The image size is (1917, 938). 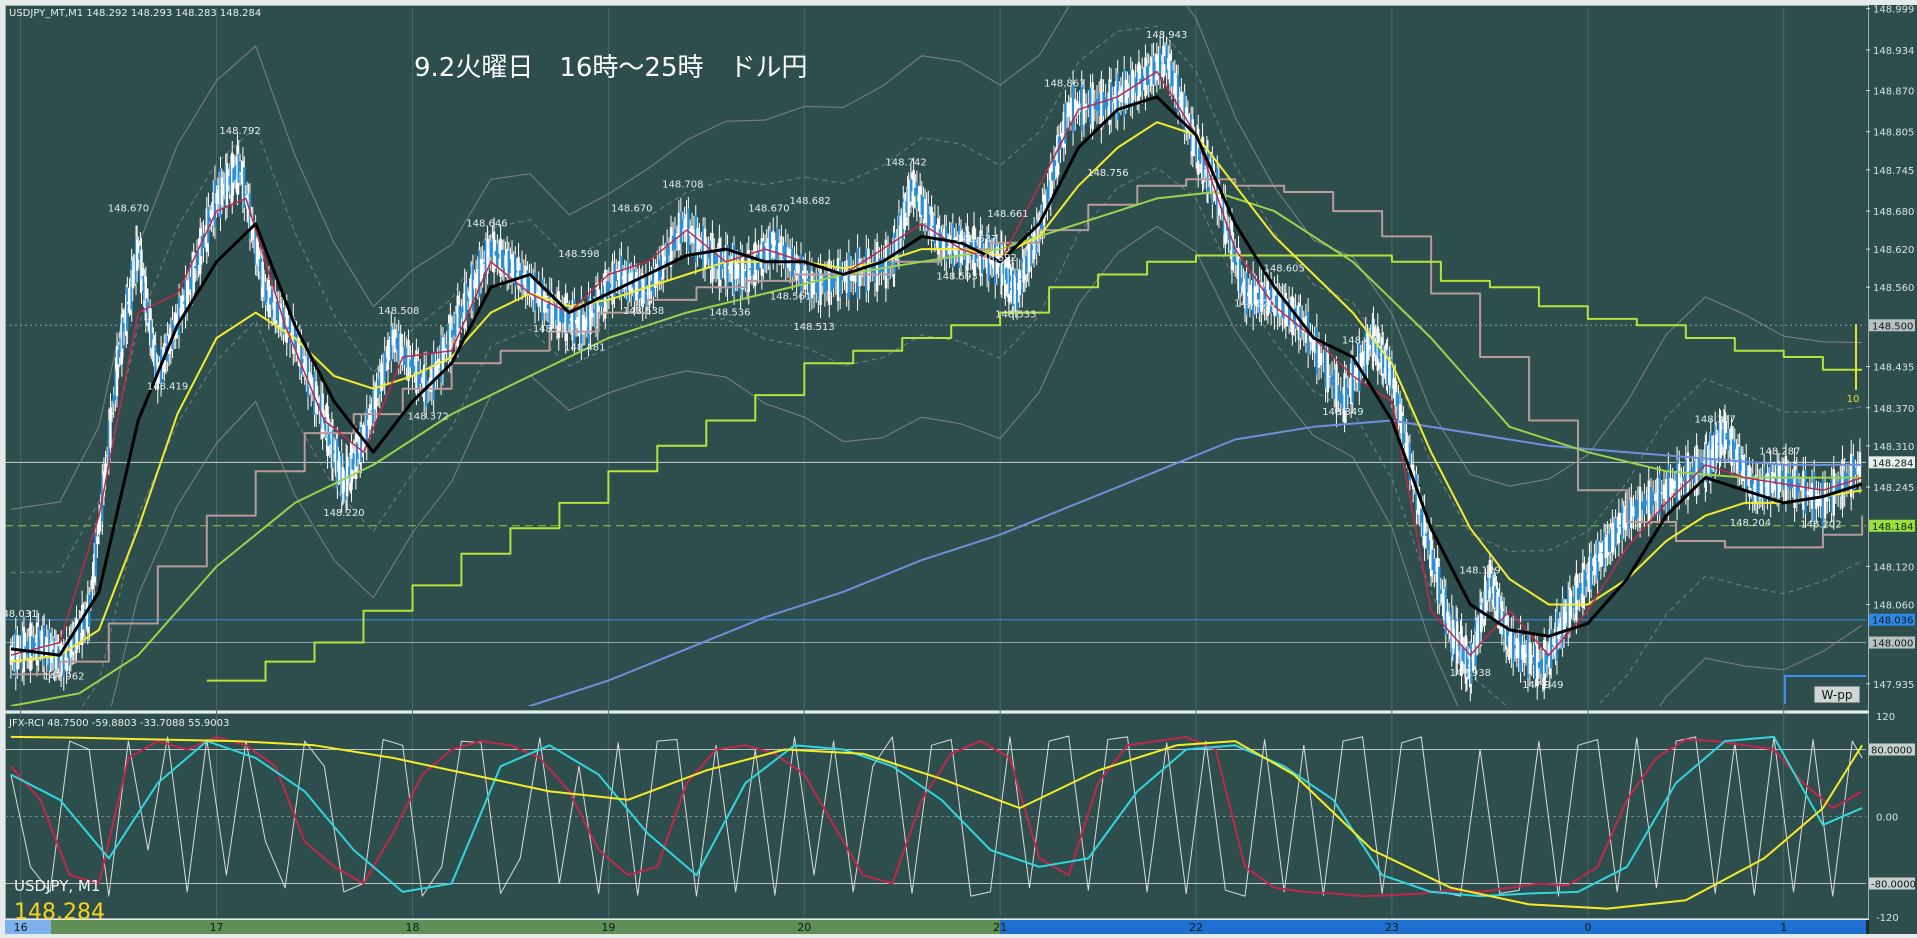 I want to click on price-tick-0: 148.999, so click(x=1893, y=10).